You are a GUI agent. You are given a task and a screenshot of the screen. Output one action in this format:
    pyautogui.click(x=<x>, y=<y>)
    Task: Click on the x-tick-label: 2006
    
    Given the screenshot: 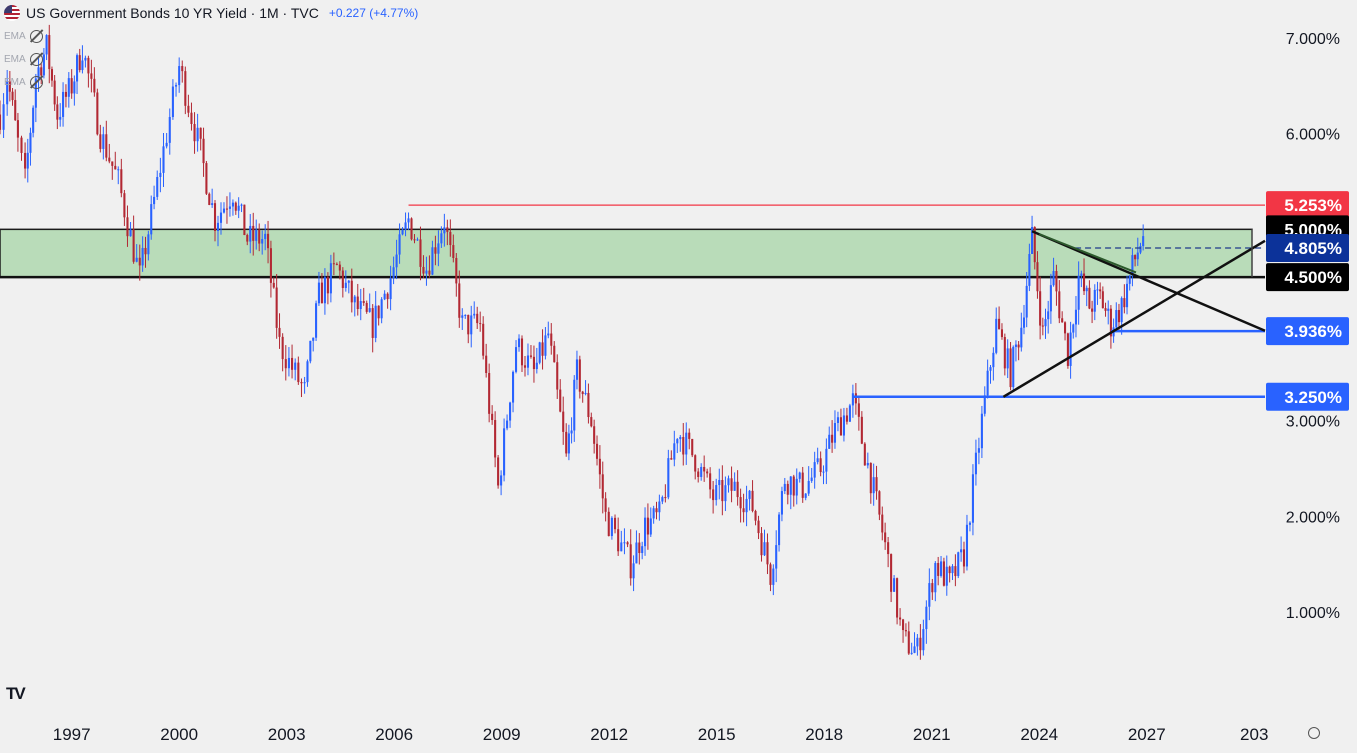 What is the action you would take?
    pyautogui.click(x=394, y=734)
    